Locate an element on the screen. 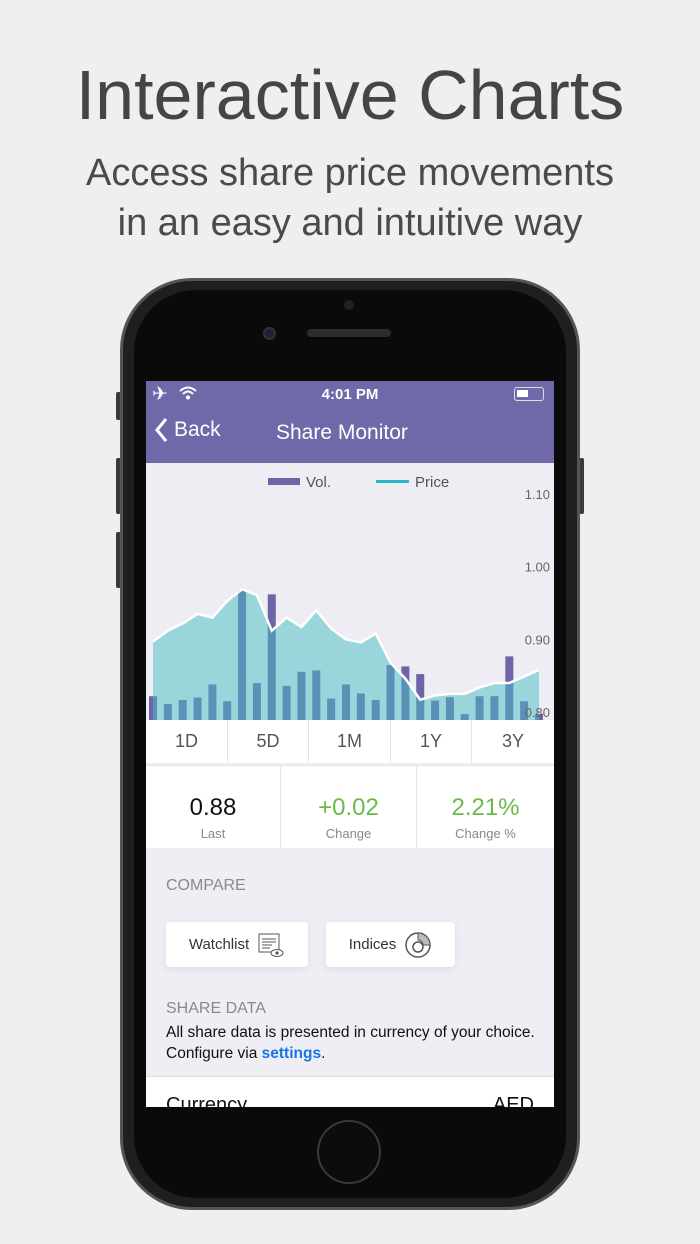 This screenshot has width=700, height=1244. price-volume-chart: 1.10 1.00 0.90 0.80 Vol. Price is located at coordinates (350, 591).